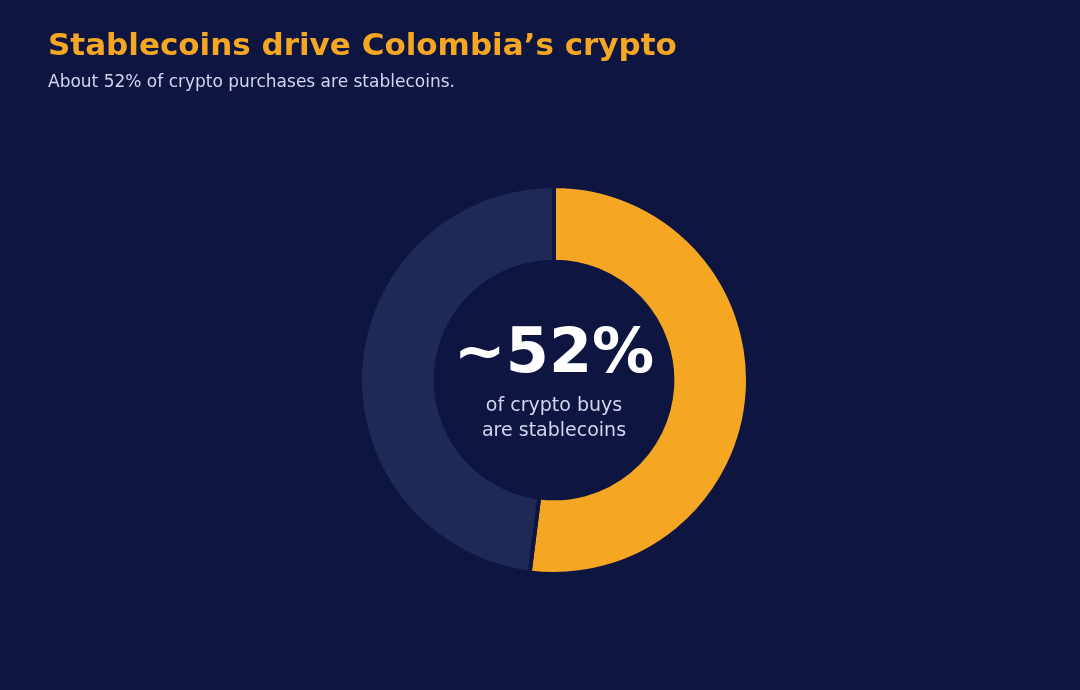 The width and height of the screenshot is (1080, 690). Describe the element at coordinates (554, 428) in the screenshot. I see `text: are stablecoins` at that location.